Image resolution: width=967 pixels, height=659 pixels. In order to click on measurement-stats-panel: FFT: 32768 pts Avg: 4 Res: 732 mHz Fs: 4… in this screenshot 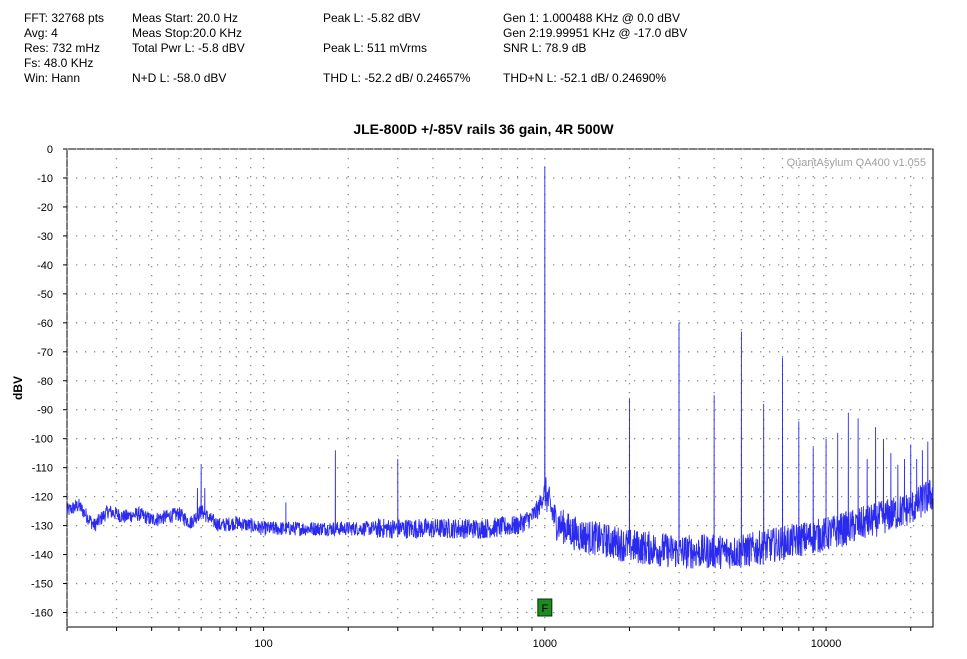, I will do `click(483, 46)`.